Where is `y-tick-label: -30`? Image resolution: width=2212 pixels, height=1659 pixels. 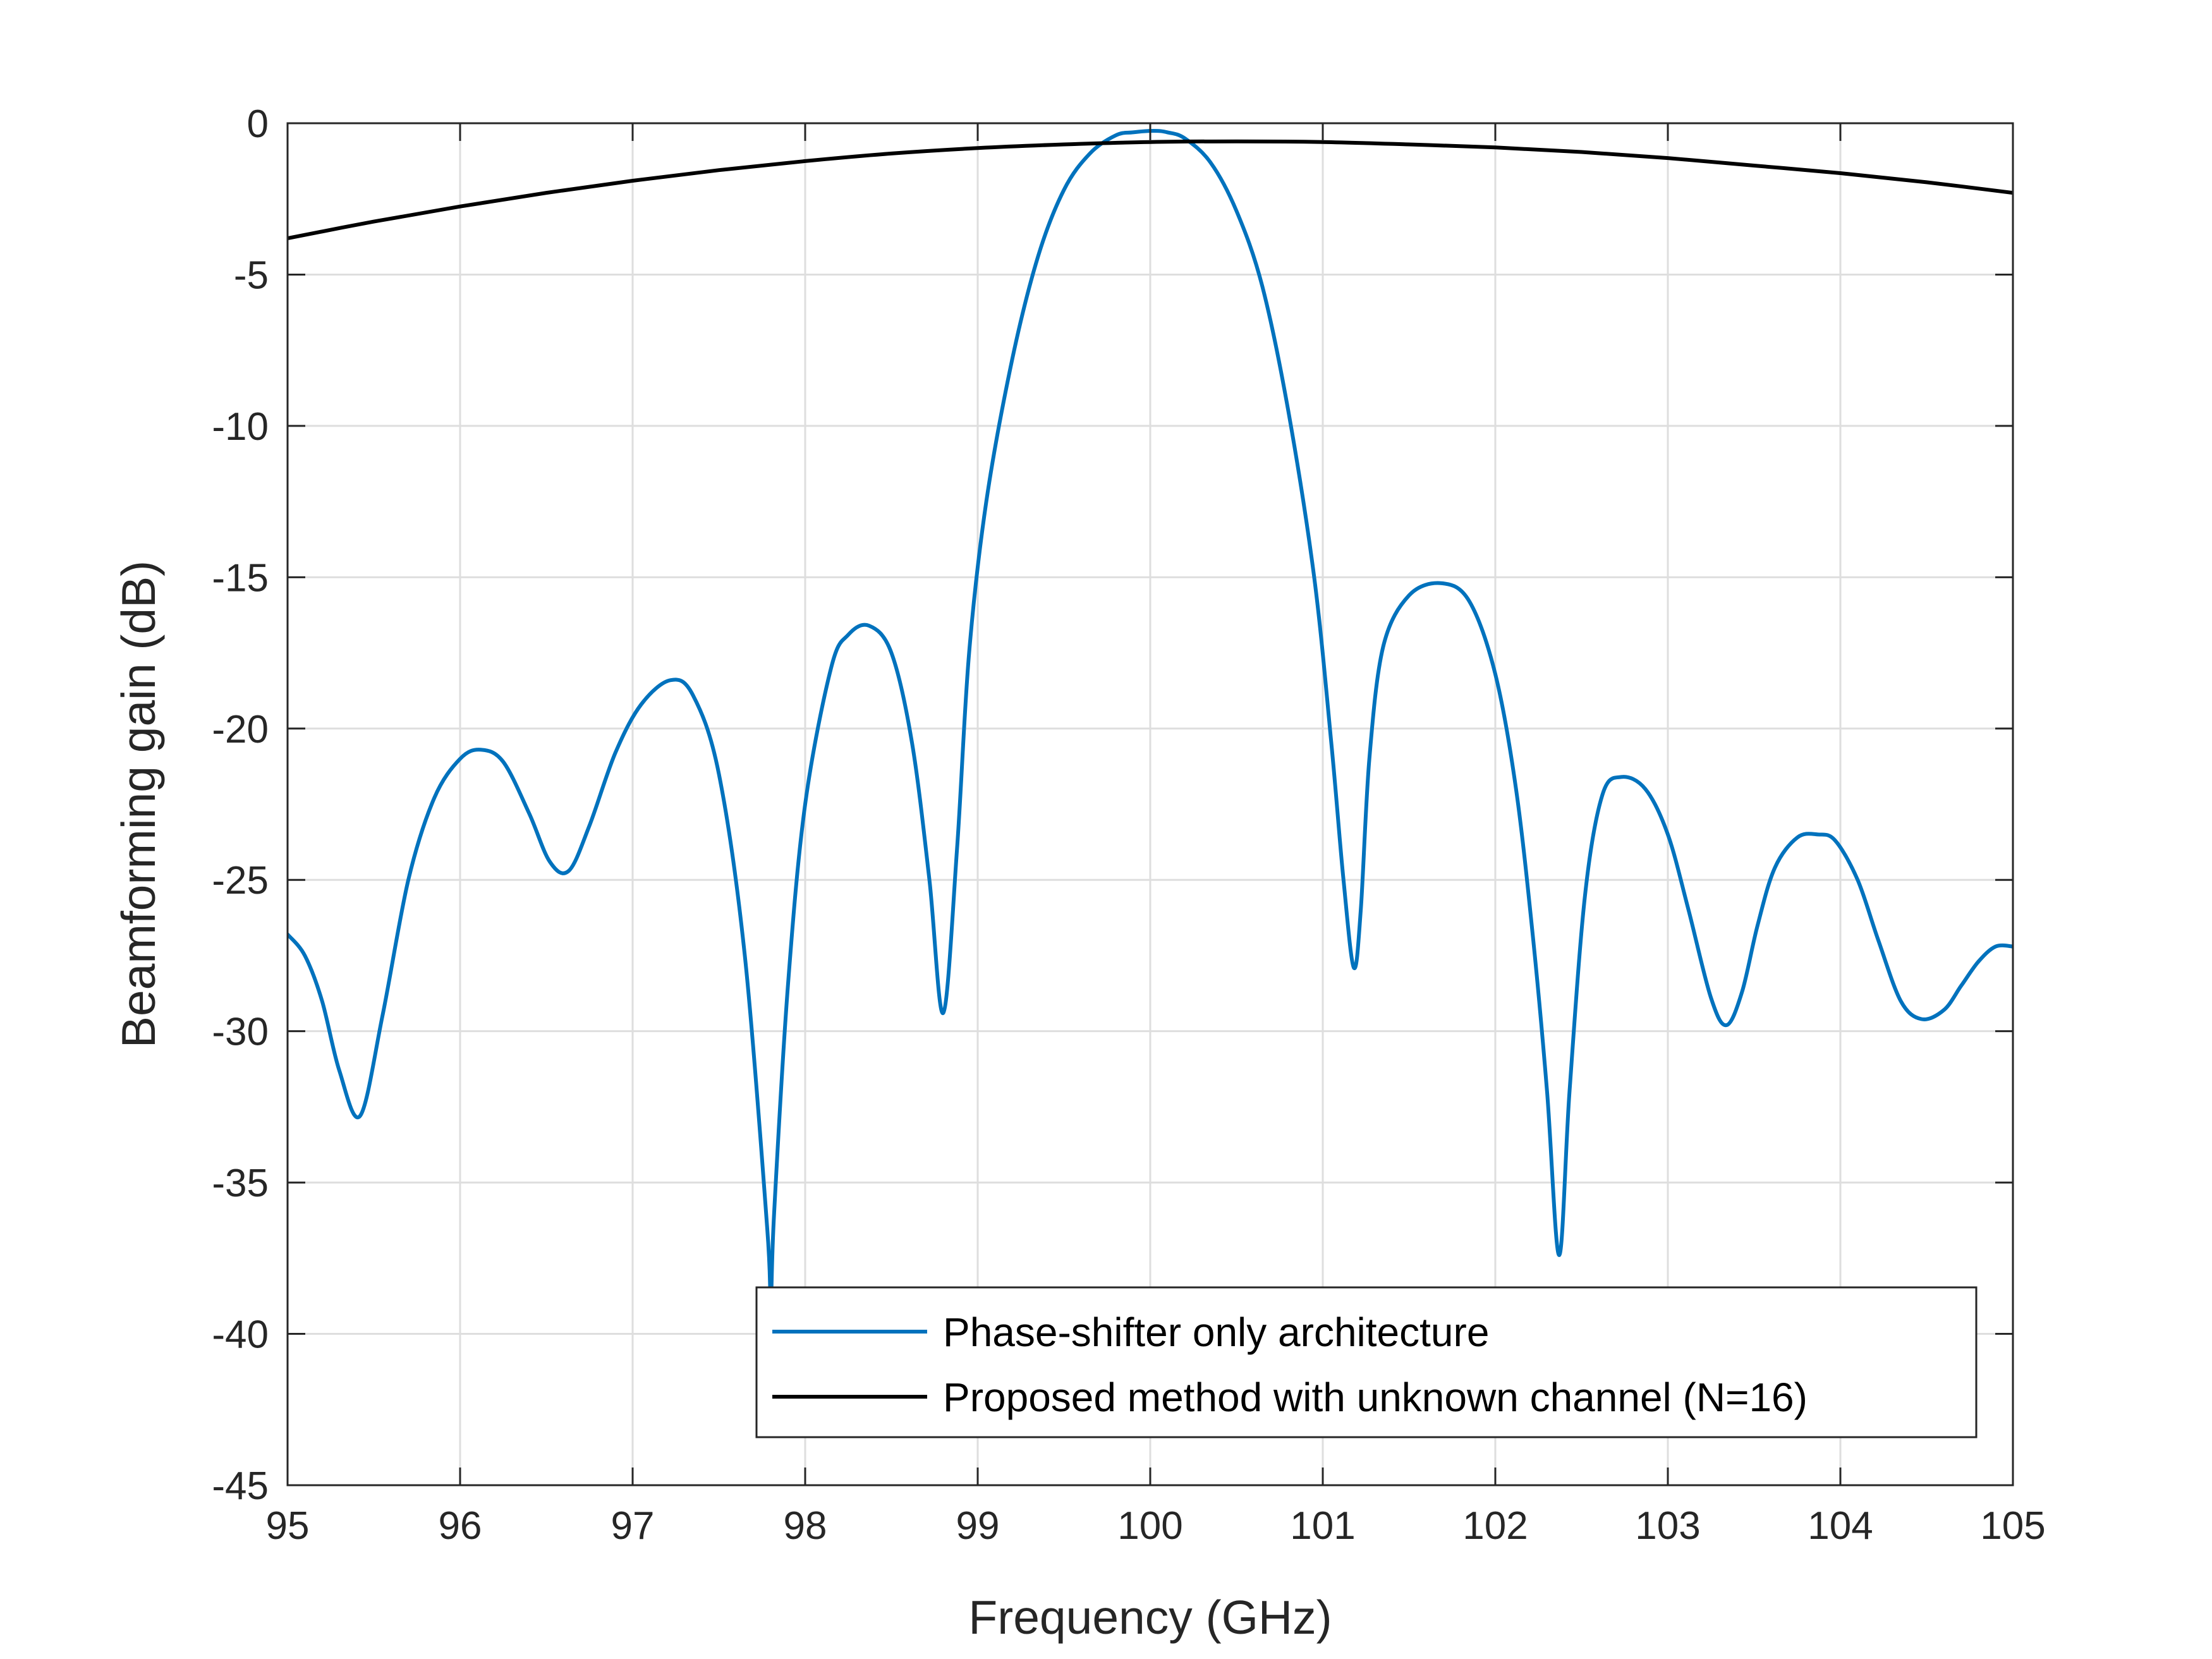 y-tick-label: -30 is located at coordinates (240, 1032).